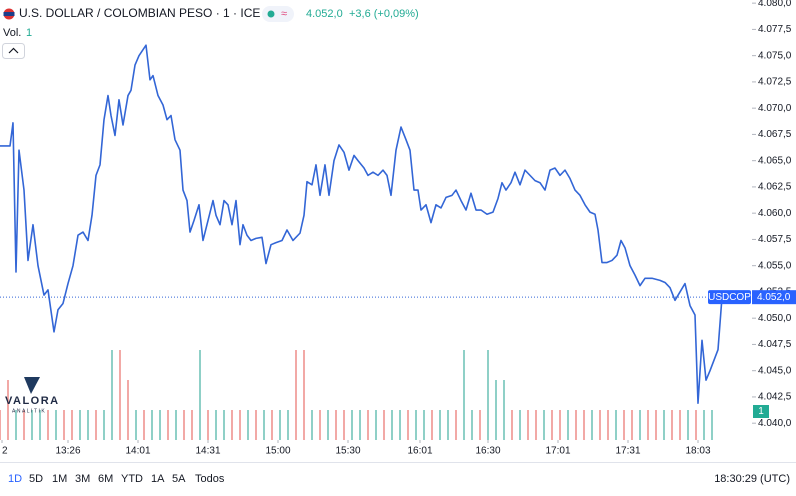 The image size is (796, 496). I want to click on logo-icon, so click(32, 385).